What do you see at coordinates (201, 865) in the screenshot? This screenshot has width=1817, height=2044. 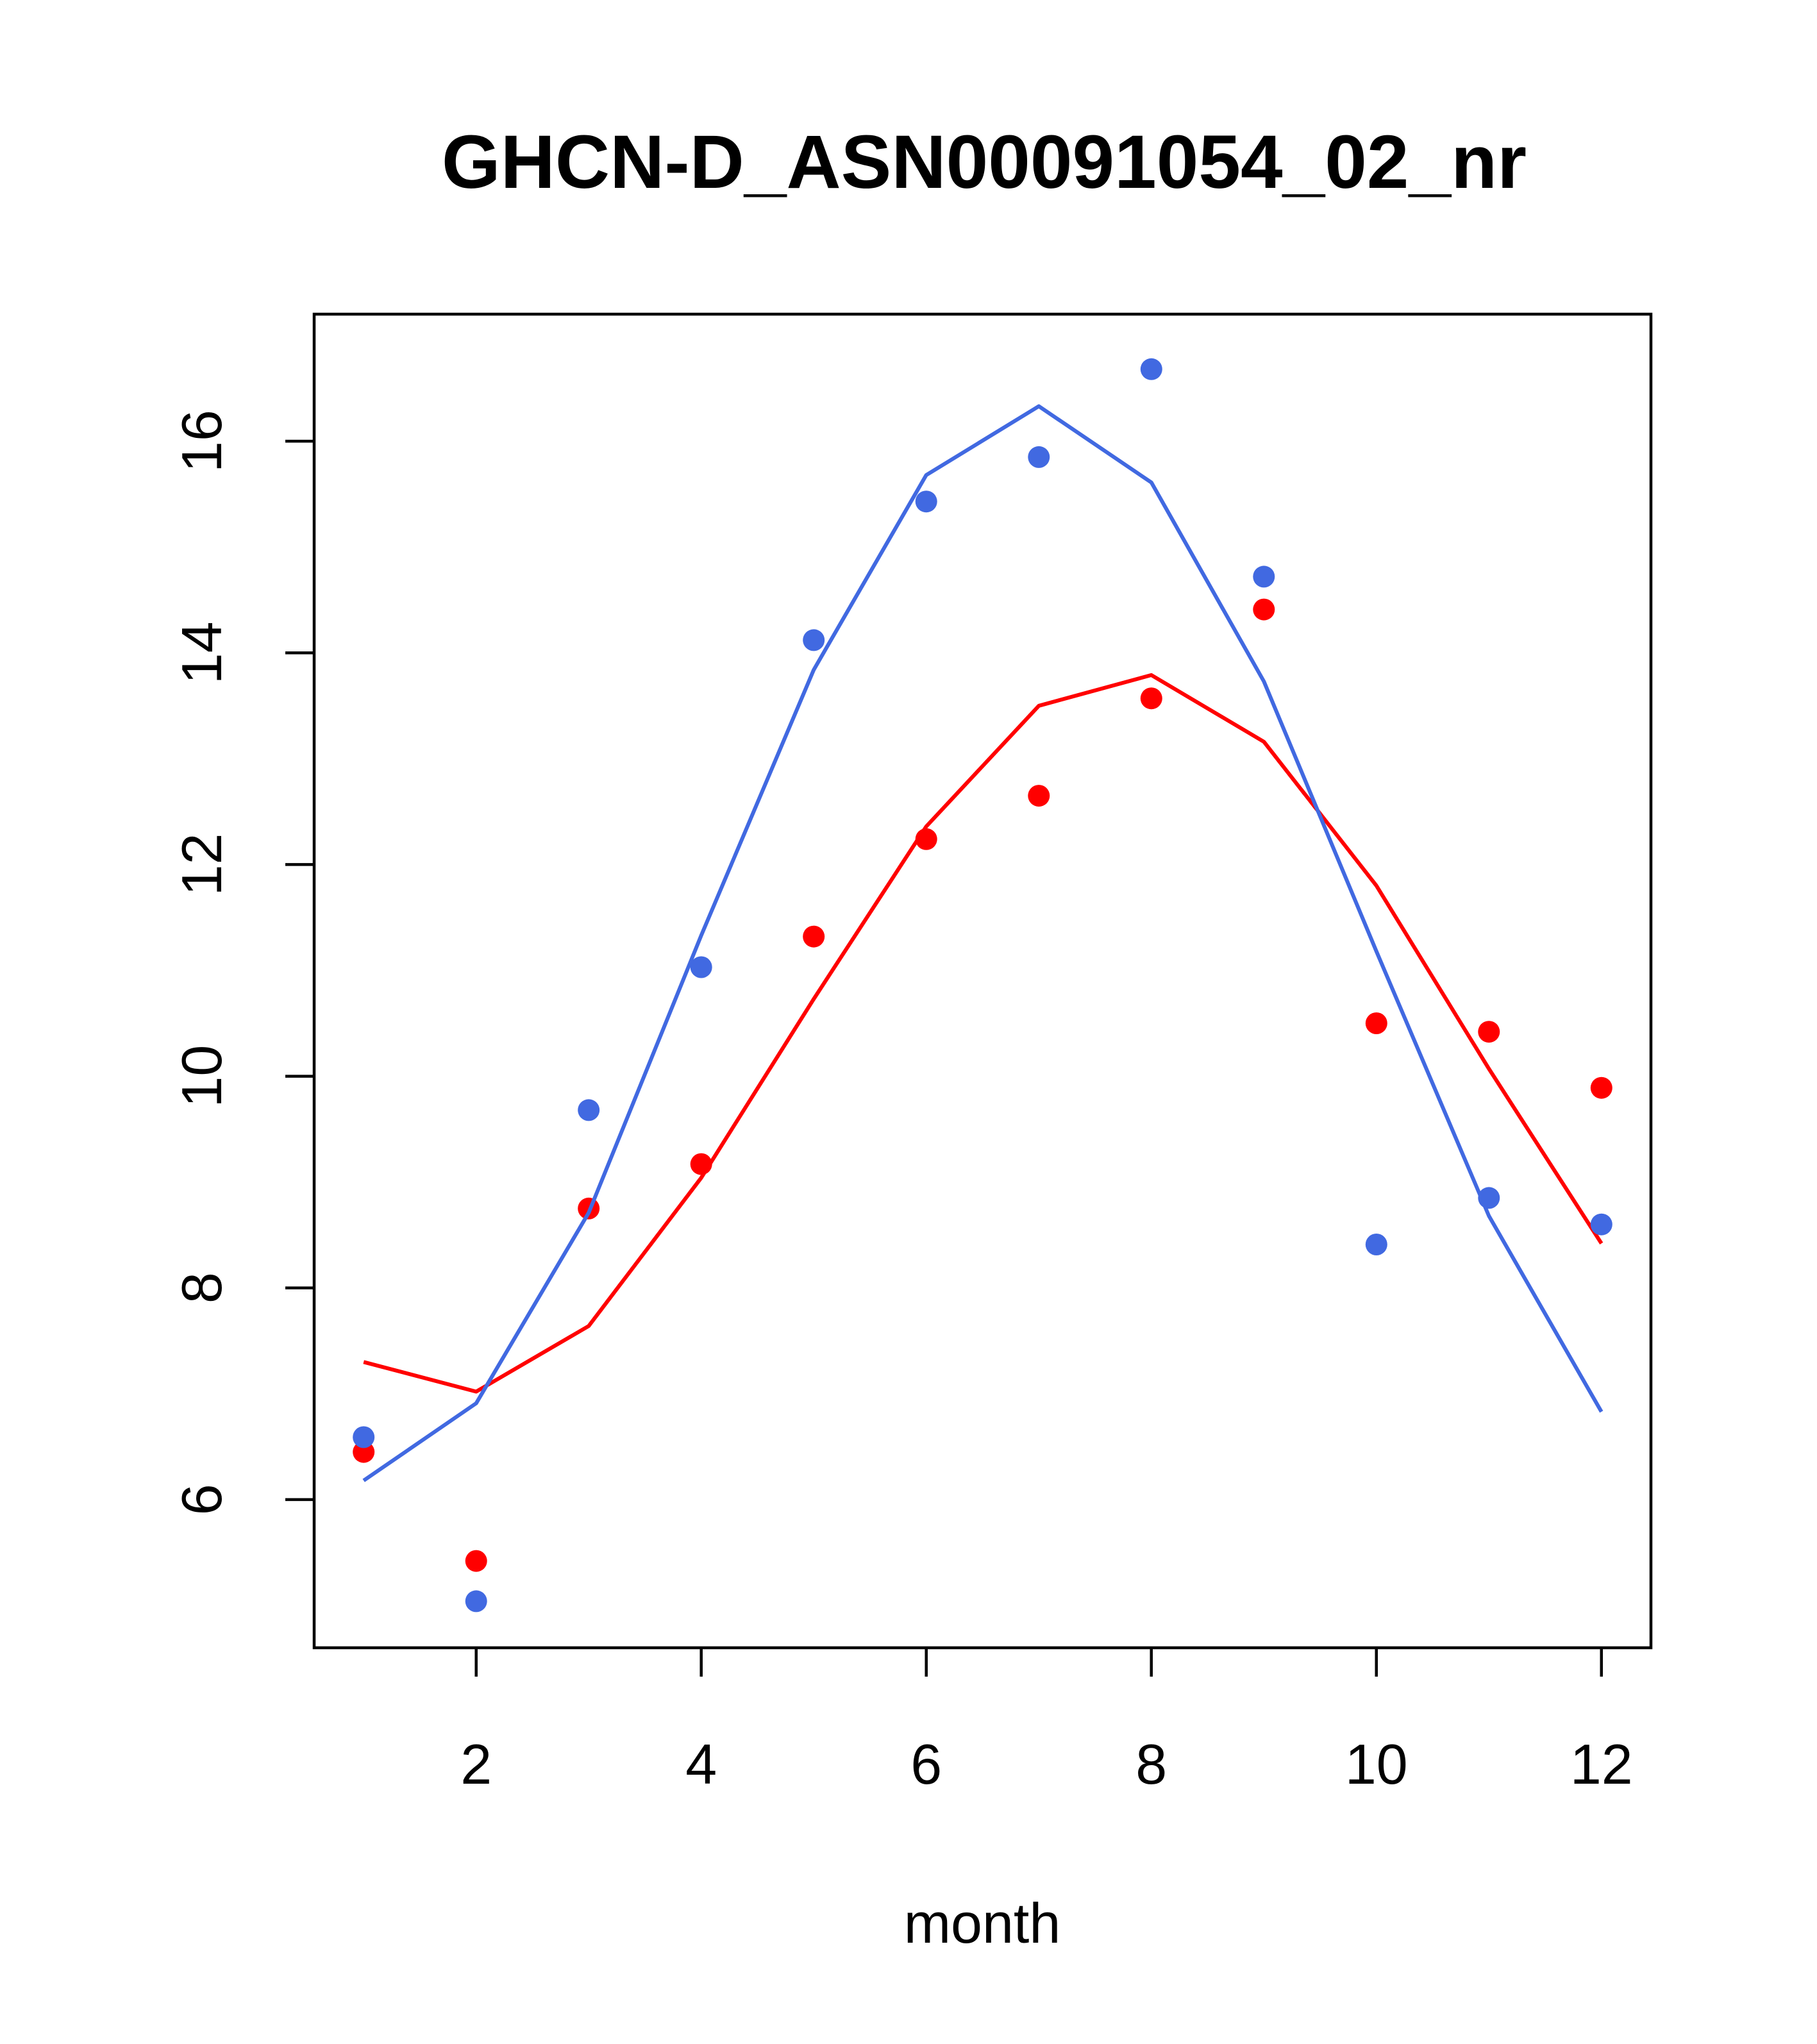 I see `y-tick-label: 12` at bounding box center [201, 865].